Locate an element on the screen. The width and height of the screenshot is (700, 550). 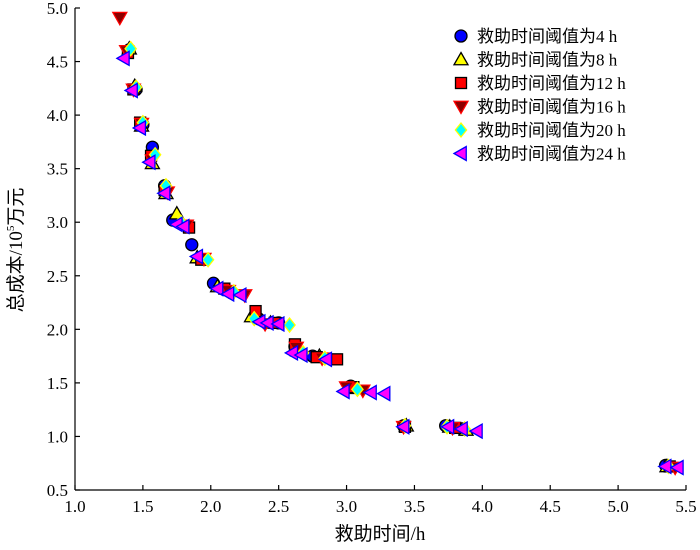
y-tick-label: 1.0 is located at coordinates (57, 436).